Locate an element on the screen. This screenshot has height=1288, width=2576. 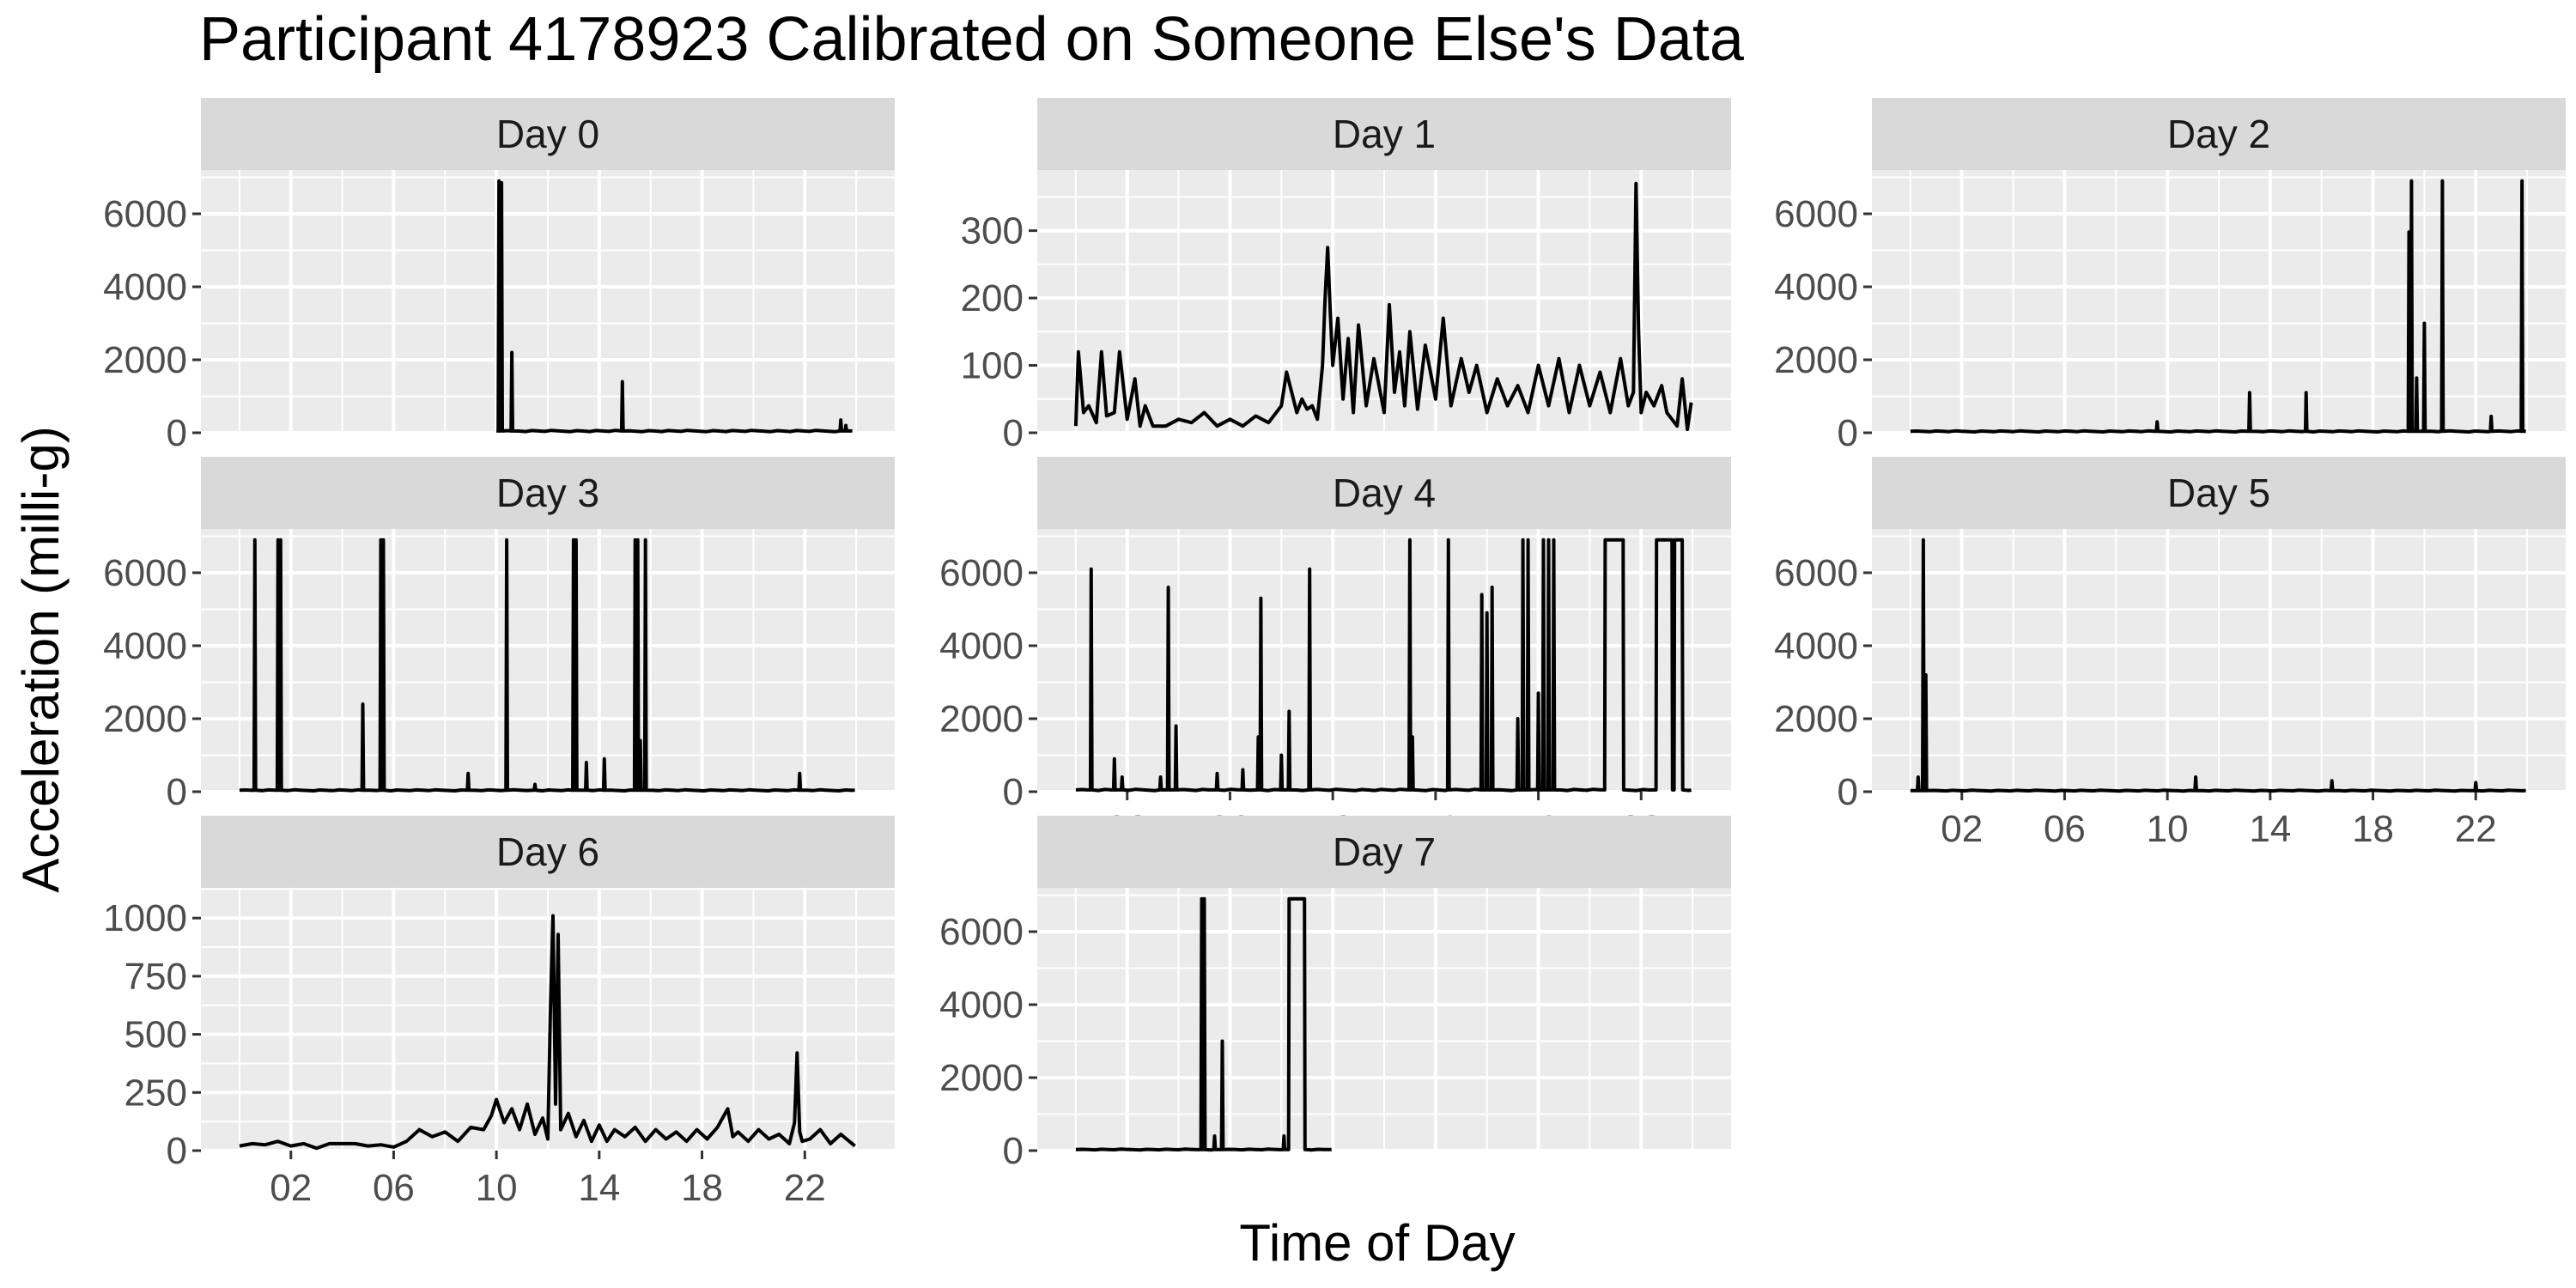
y-axis-title: Acceleration (milli-g) is located at coordinates (41, 659).